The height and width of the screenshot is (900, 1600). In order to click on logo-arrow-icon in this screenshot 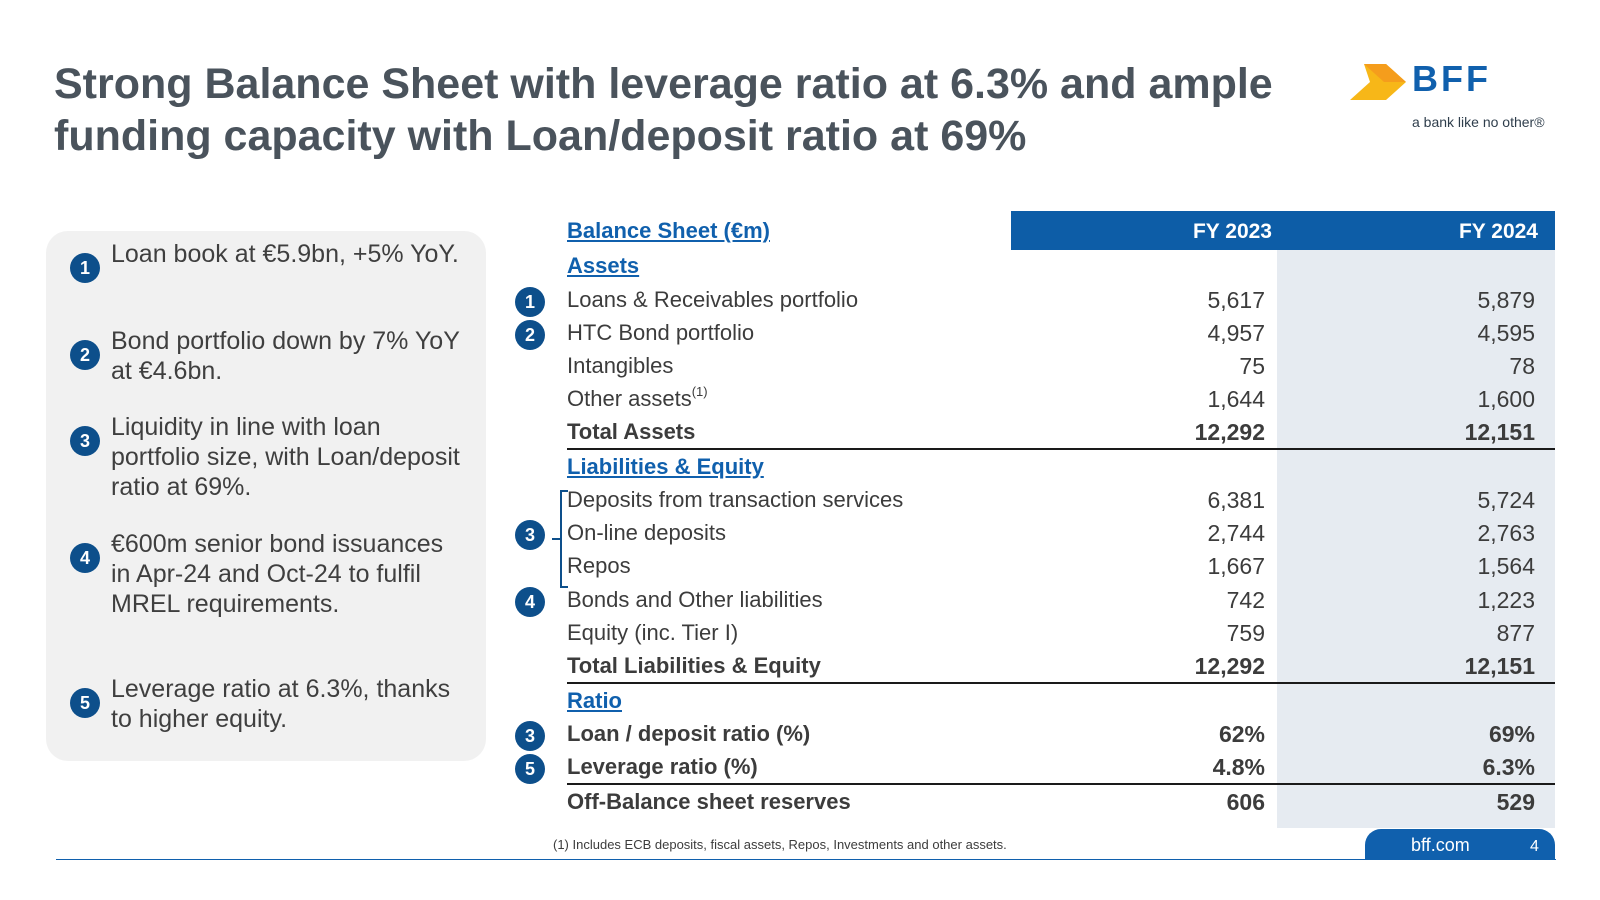, I will do `click(1378, 82)`.